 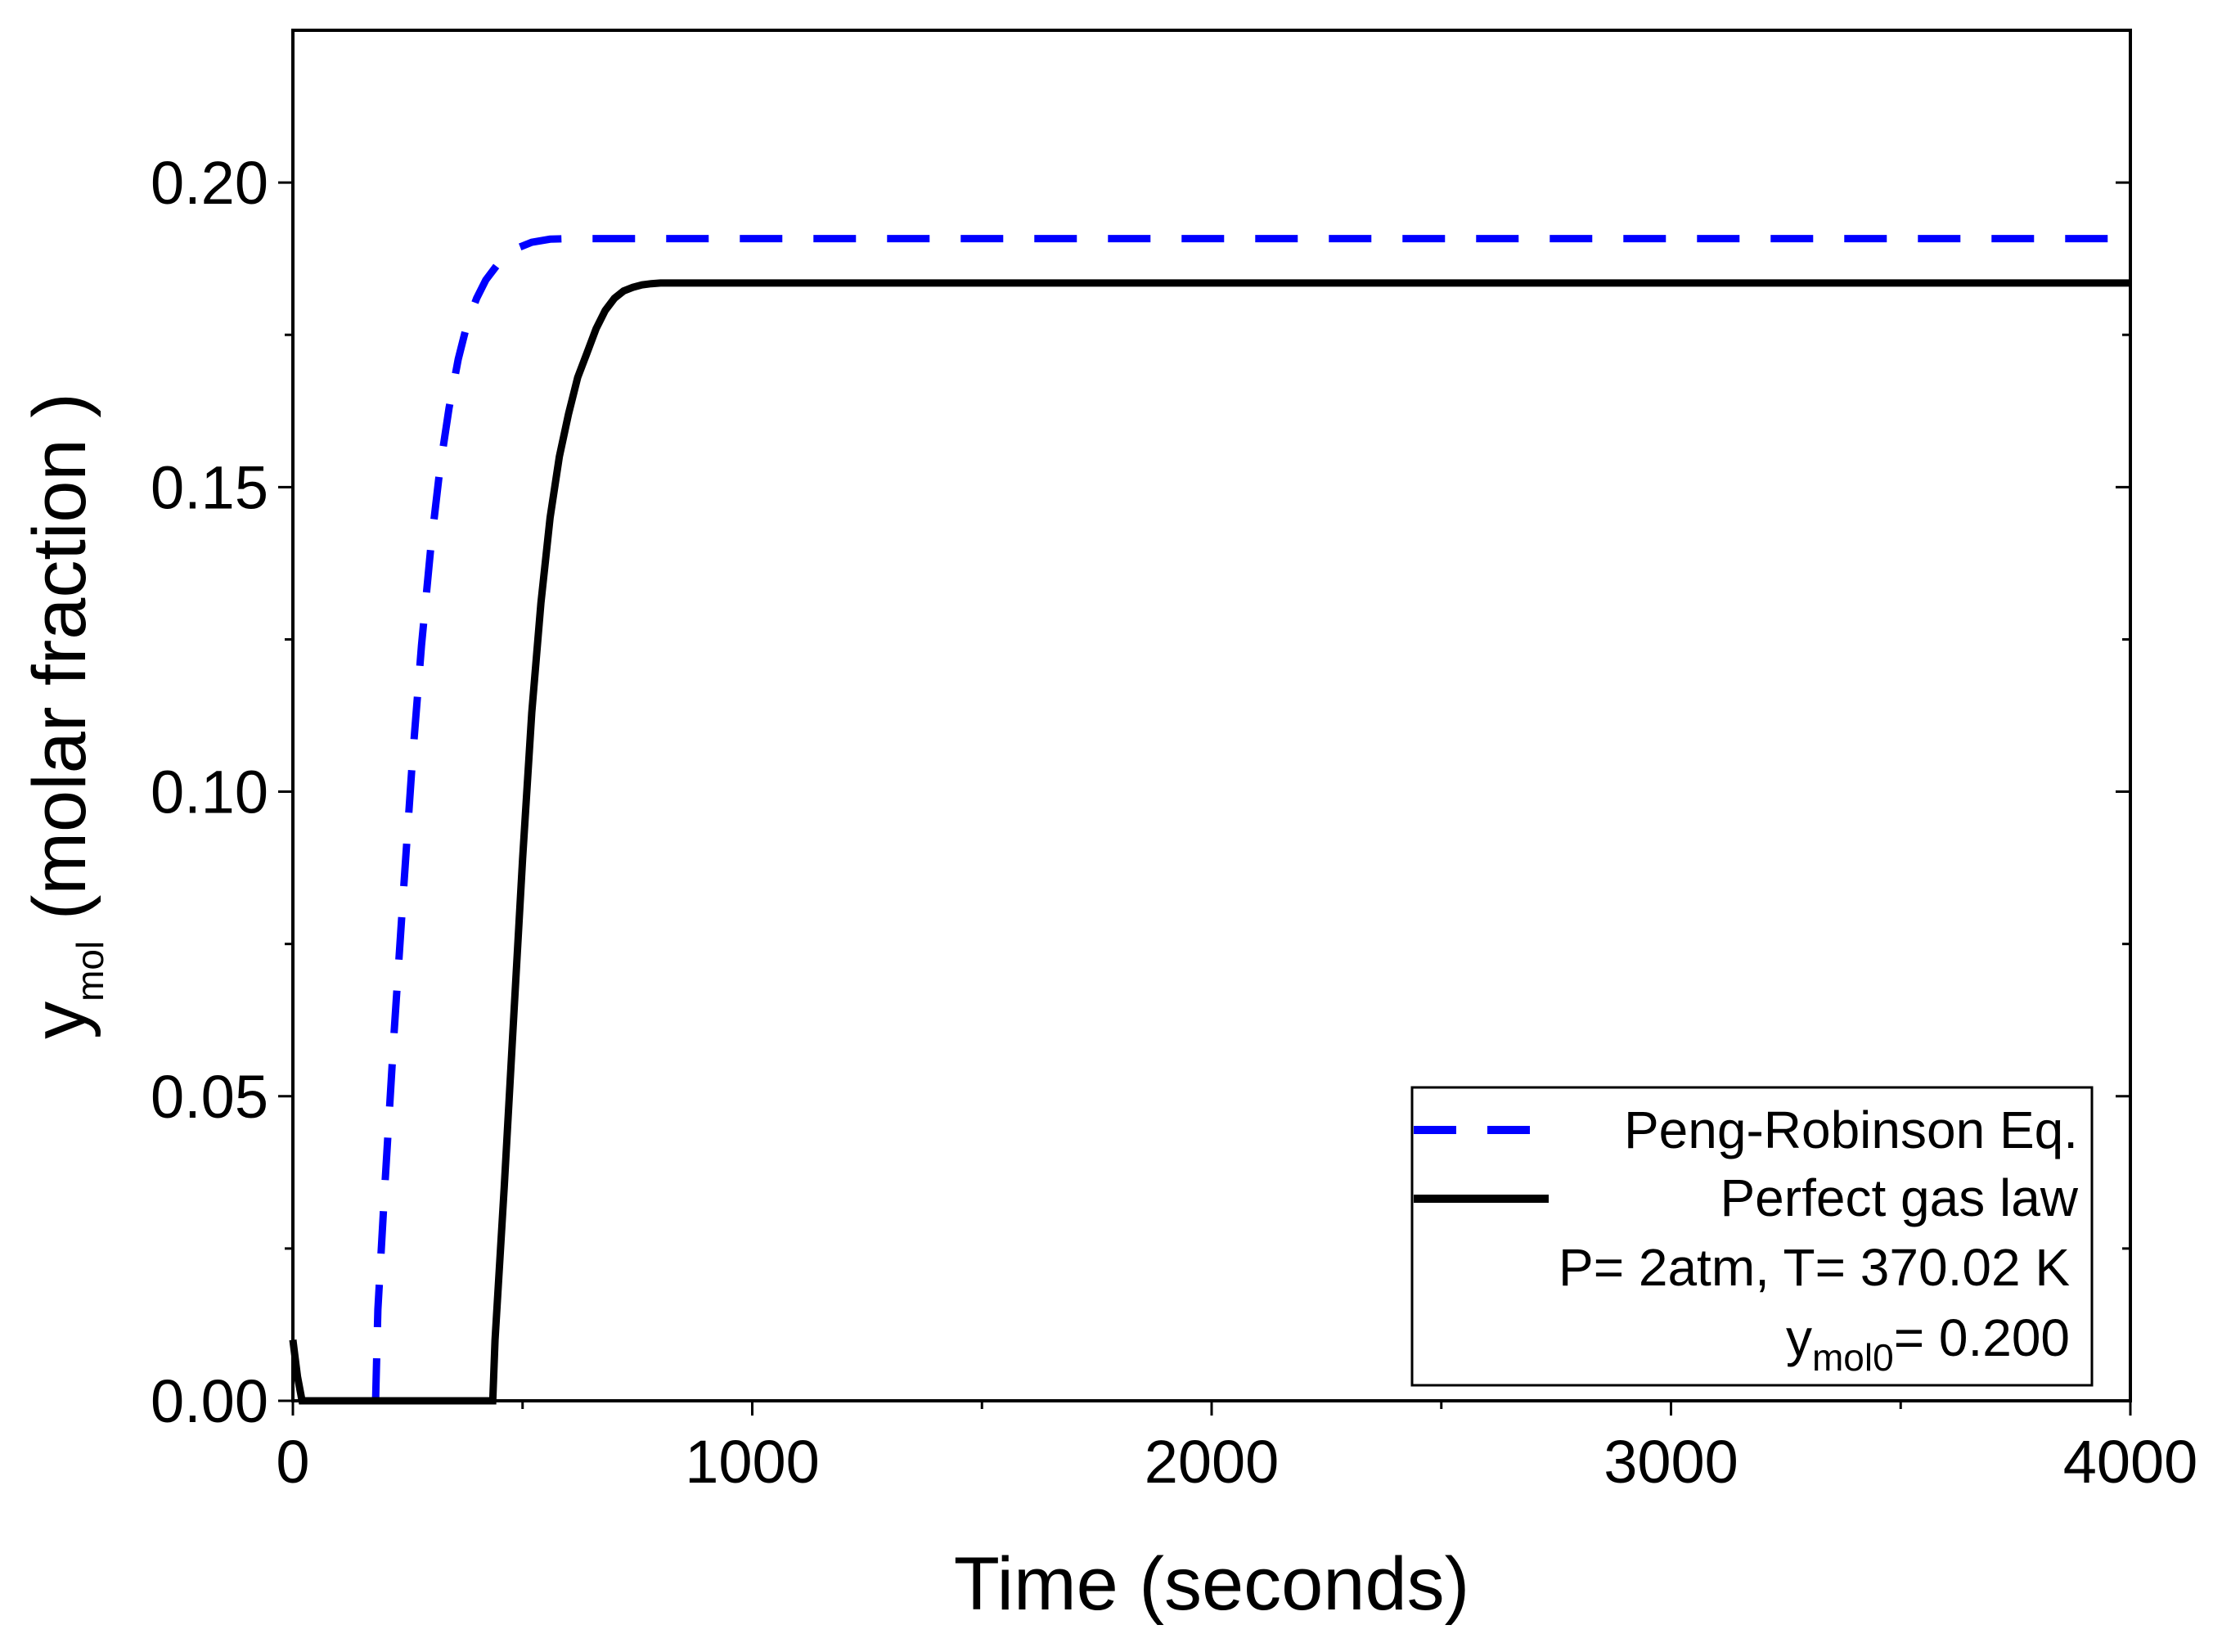 I want to click on x-tick-label: 3000, so click(x=1671, y=1462).